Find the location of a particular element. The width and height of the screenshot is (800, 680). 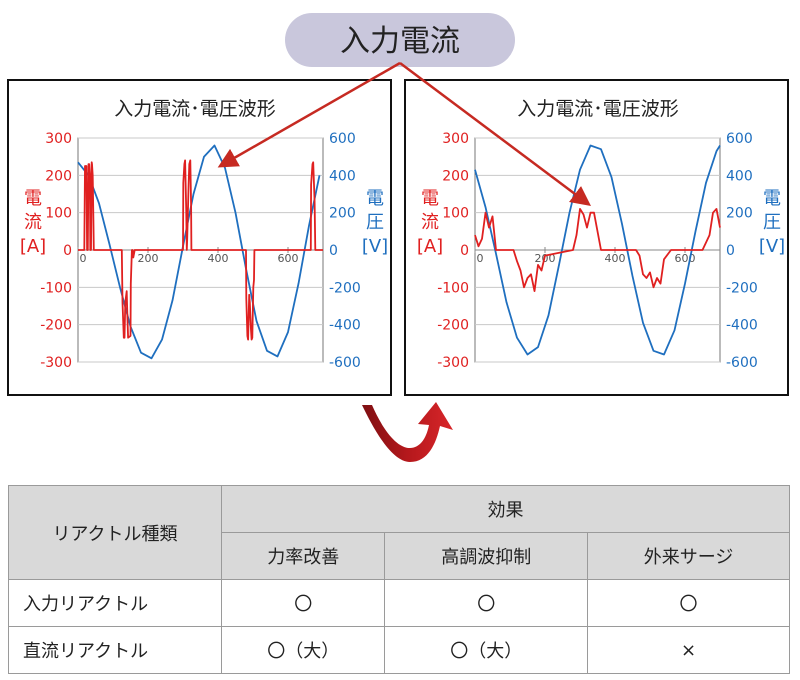

power-factor-header: 力率改善 is located at coordinates (303, 556).